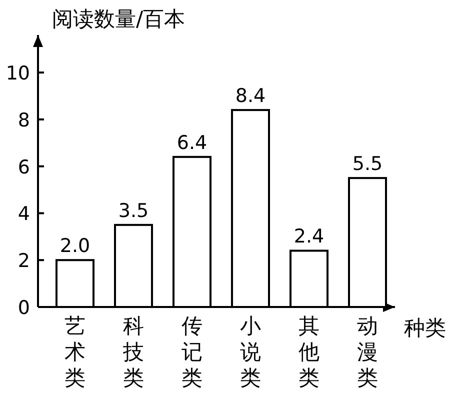 This screenshot has width=467, height=409. I want to click on ylabel: 阅读数量/百本, so click(119, 19).